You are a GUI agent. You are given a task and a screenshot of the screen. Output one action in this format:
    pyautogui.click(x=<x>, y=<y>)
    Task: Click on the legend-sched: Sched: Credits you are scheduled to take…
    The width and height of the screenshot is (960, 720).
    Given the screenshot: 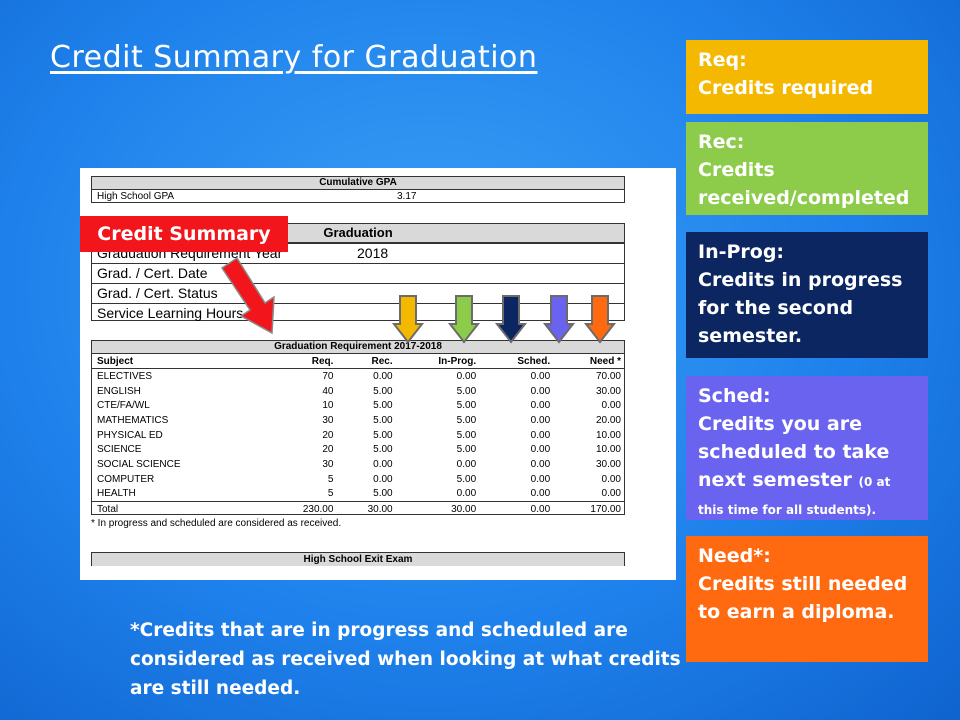 What is the action you would take?
    pyautogui.click(x=807, y=448)
    